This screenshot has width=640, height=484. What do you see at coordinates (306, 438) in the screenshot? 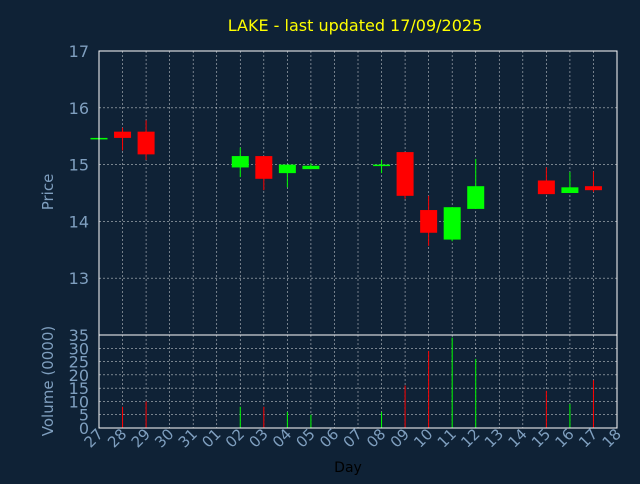
I see `x-tick-label: 05` at bounding box center [306, 438].